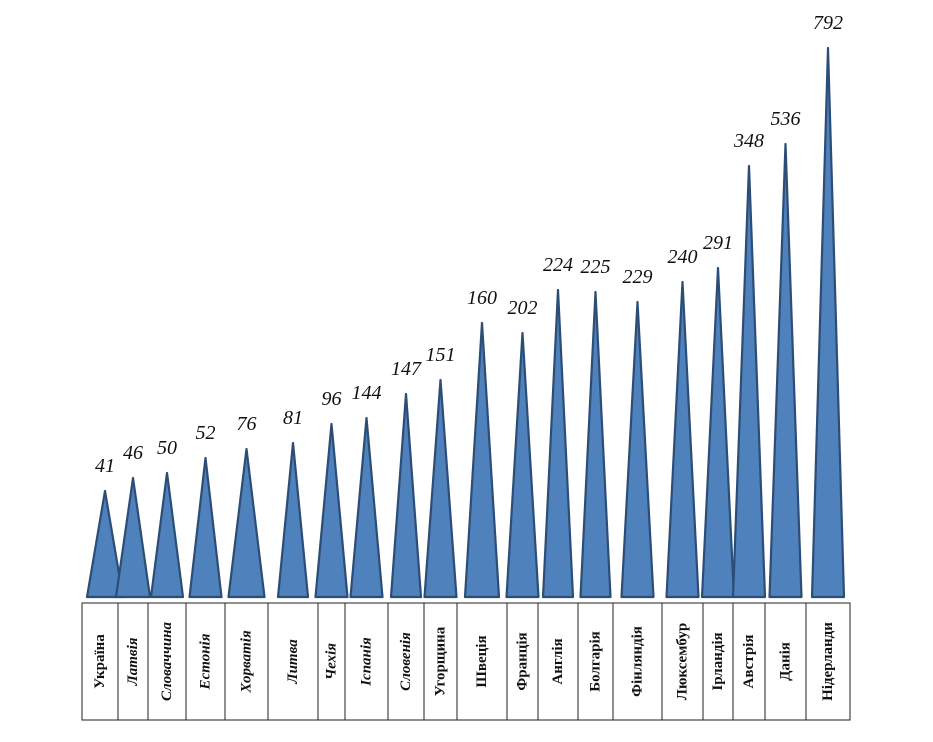 The width and height of the screenshot is (933, 742). Describe the element at coordinates (558, 661) in the screenshot. I see `category-label-13: Англія` at that location.